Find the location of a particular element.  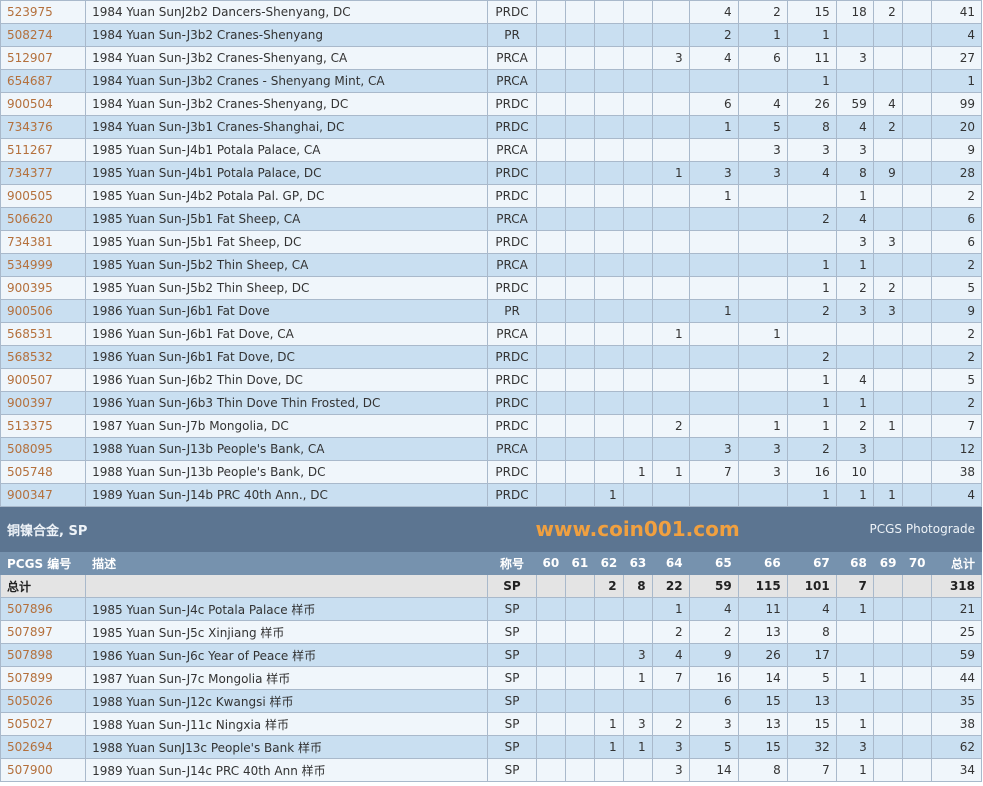

pcgs-number-link: 505026 is located at coordinates (43, 701).